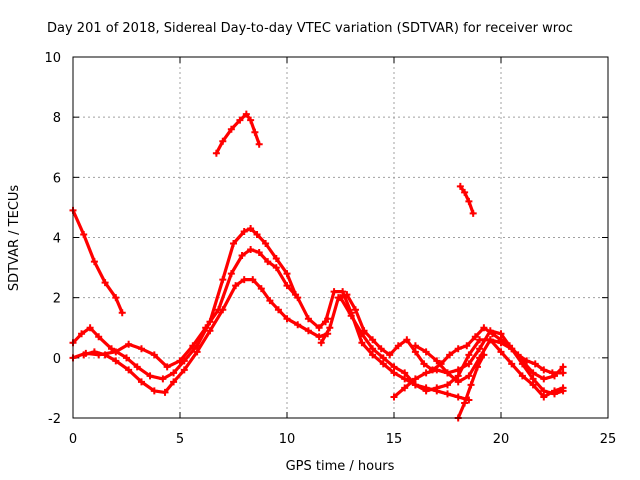 The height and width of the screenshot is (480, 640). Describe the element at coordinates (340, 466) in the screenshot. I see `x-axis-label: GPS time / hours` at that location.